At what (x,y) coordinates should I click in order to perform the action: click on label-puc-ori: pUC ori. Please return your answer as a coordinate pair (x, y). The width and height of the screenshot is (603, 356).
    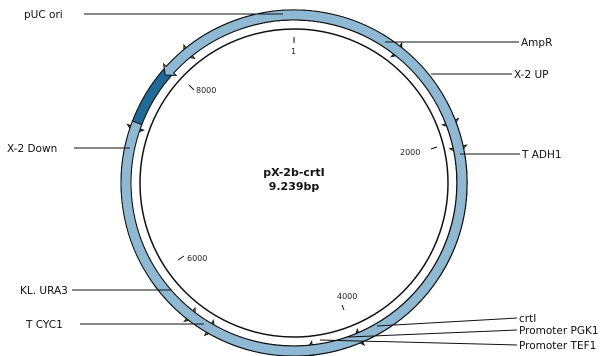
    Looking at the image, I should click on (43, 15).